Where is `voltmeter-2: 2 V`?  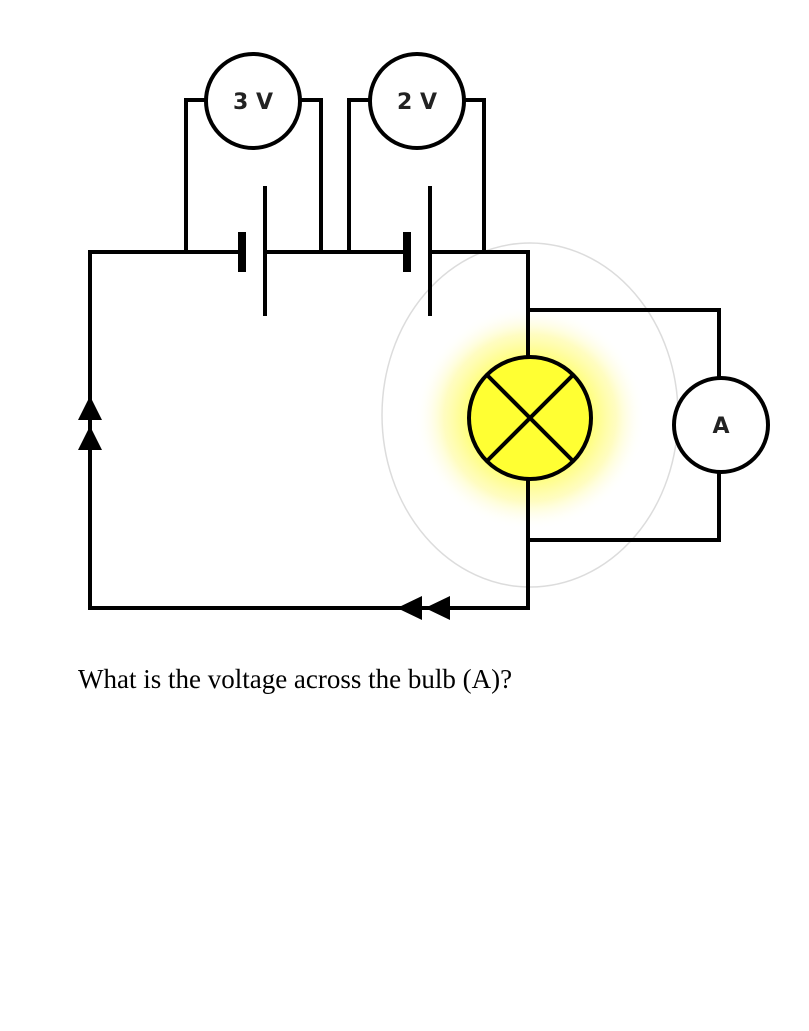 voltmeter-2: 2 V is located at coordinates (417, 101).